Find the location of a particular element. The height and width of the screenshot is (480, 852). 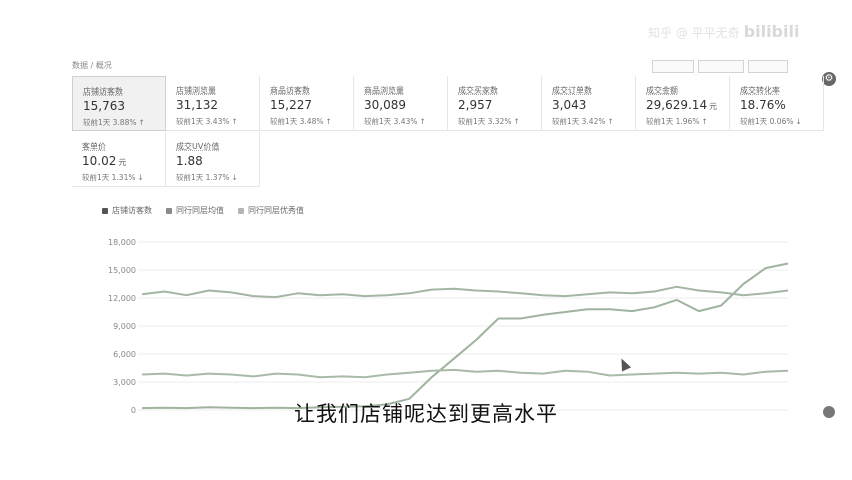

metric-value: 29,629.14 元 is located at coordinates (682, 105).